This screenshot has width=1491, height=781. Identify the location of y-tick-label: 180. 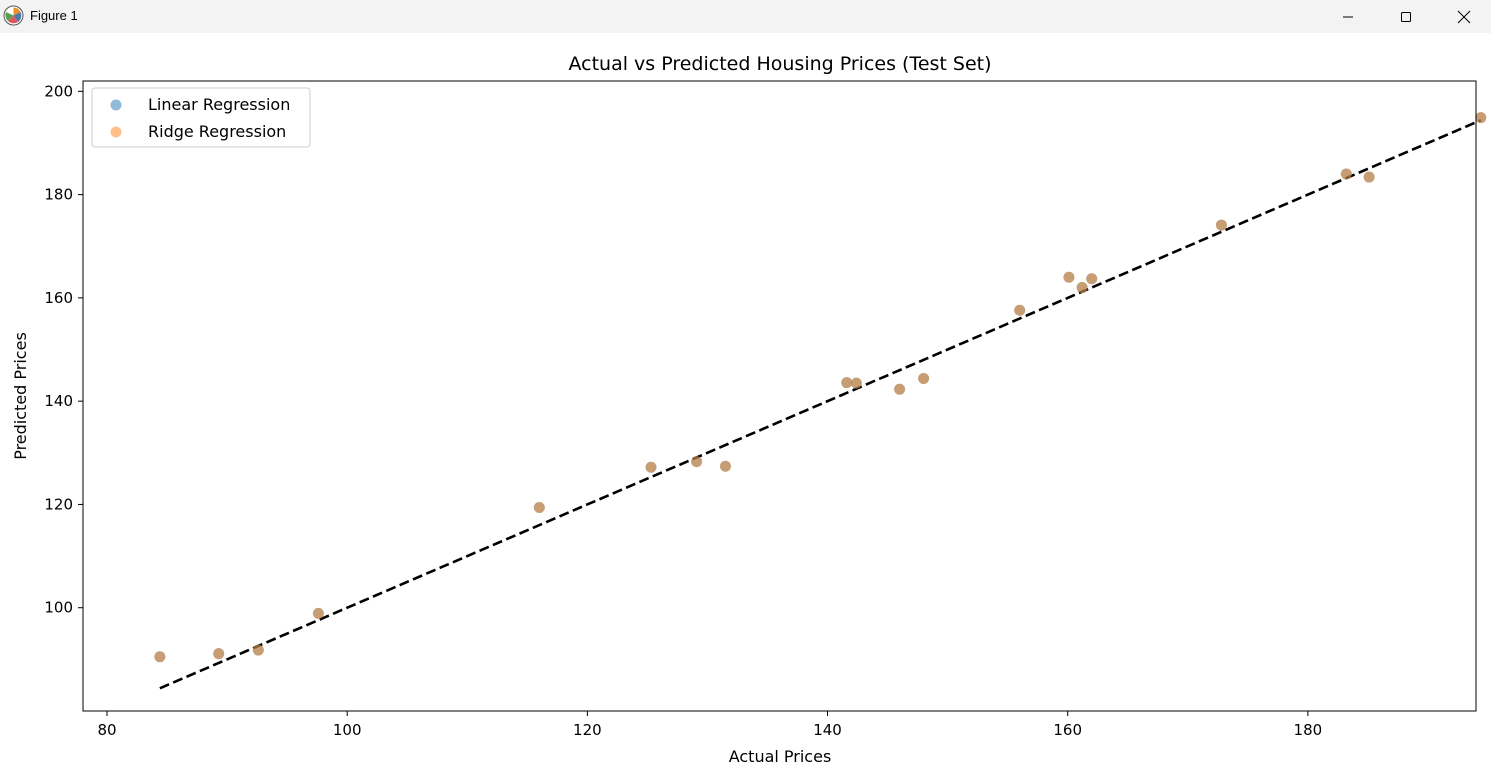
(58, 195).